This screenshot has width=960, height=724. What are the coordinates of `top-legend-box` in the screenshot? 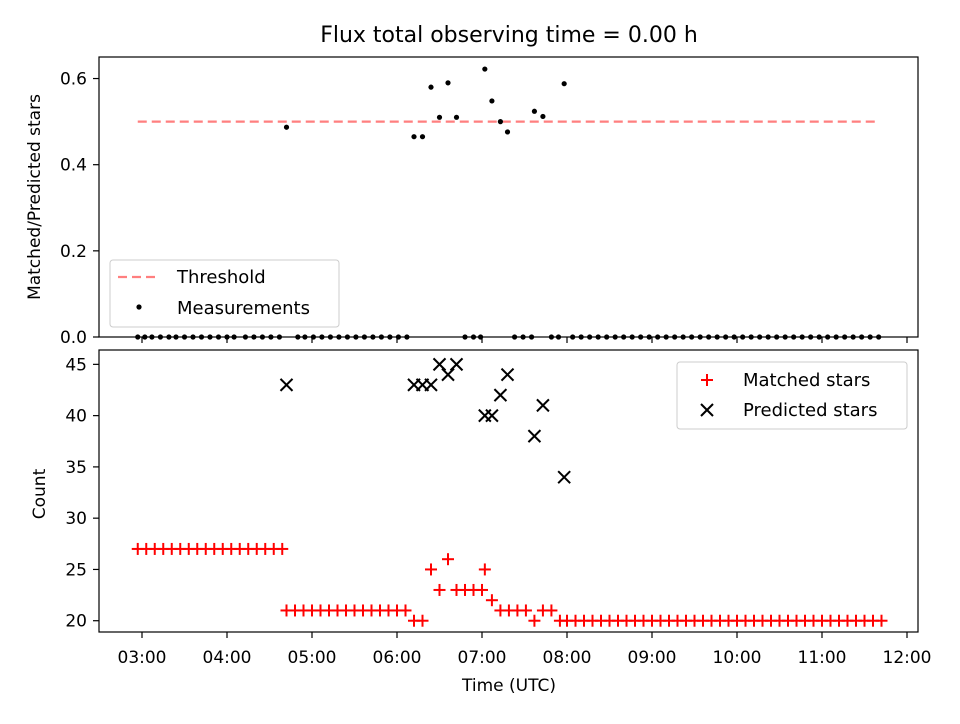 It's located at (224, 293).